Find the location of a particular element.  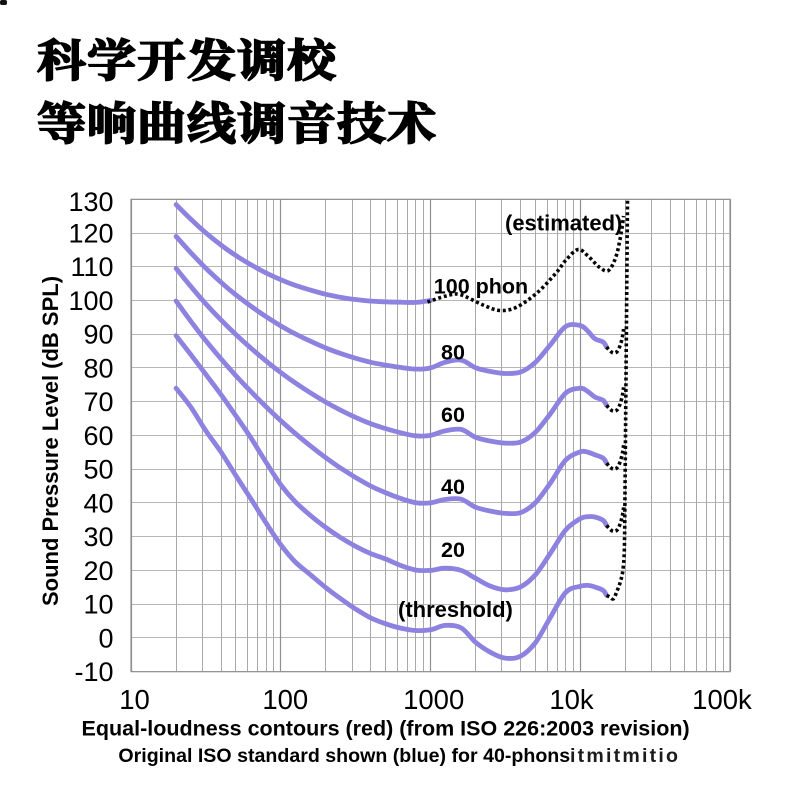

svg-text: (estimated) is located at coordinates (563, 223).